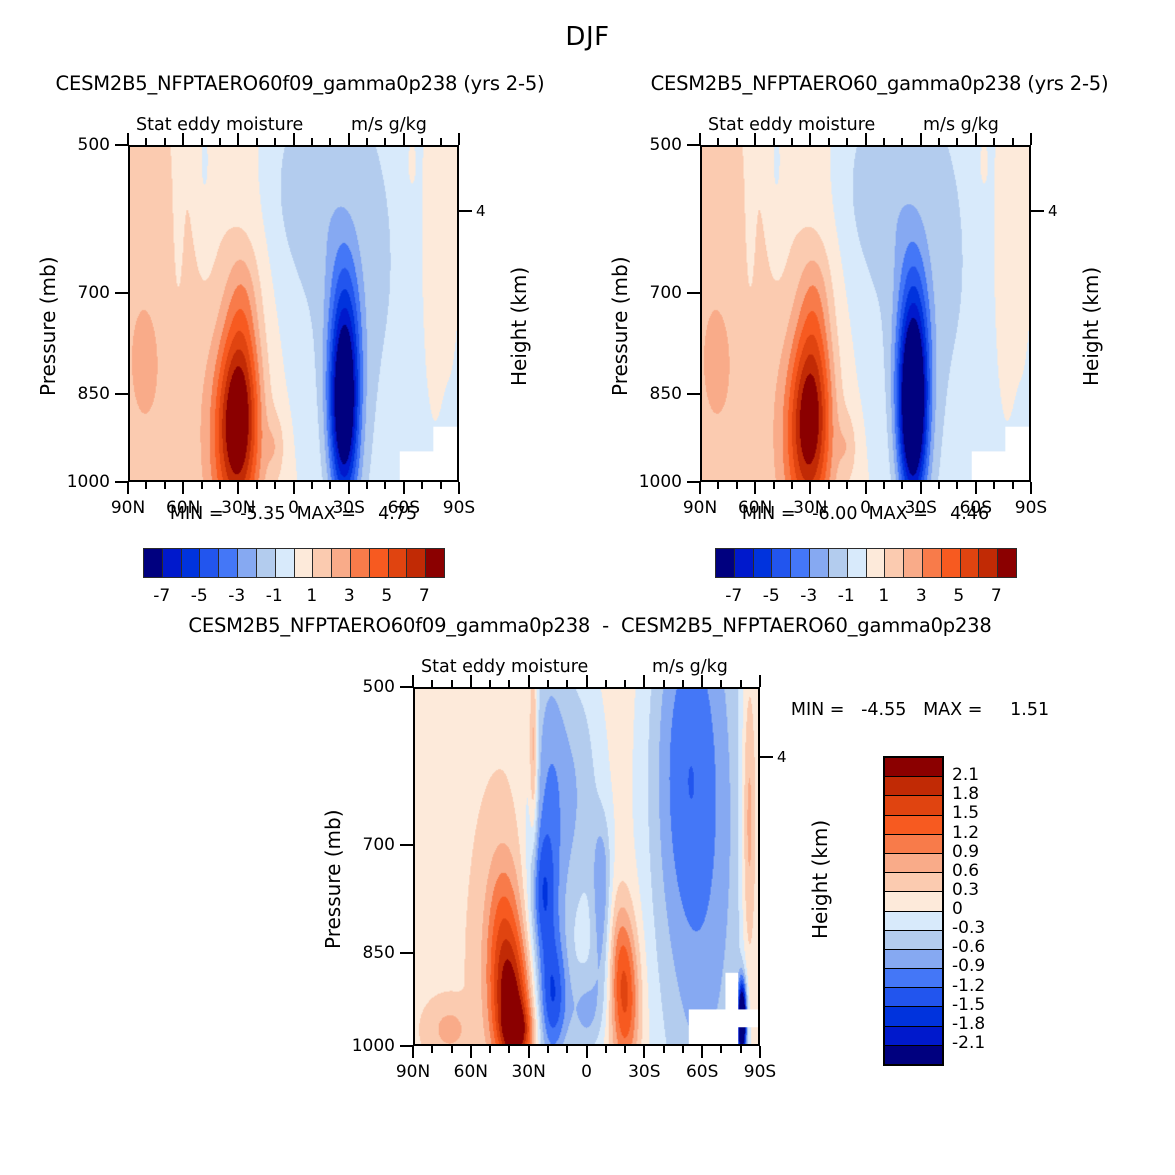 Image resolution: width=1175 pixels, height=1175 pixels. Describe the element at coordinates (961, 125) in the screenshot. I see `right-units-label: m/s g/kg` at that location.